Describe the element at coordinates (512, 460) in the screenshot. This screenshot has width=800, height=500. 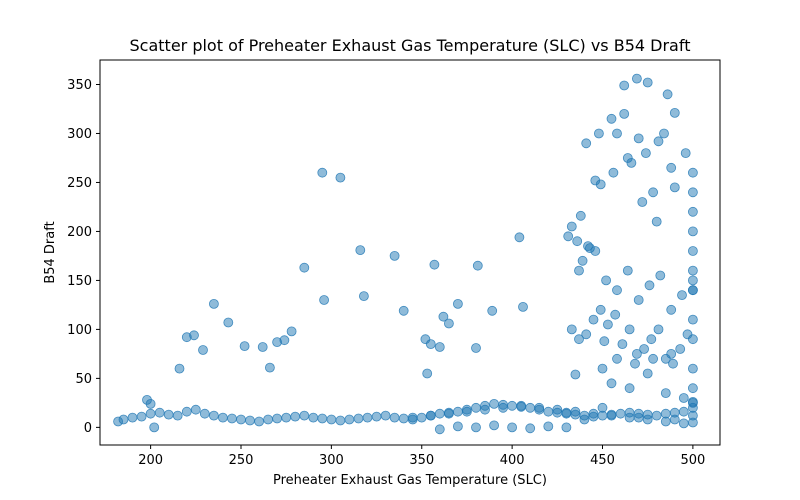
I see `x-tick-label: 400` at that location.